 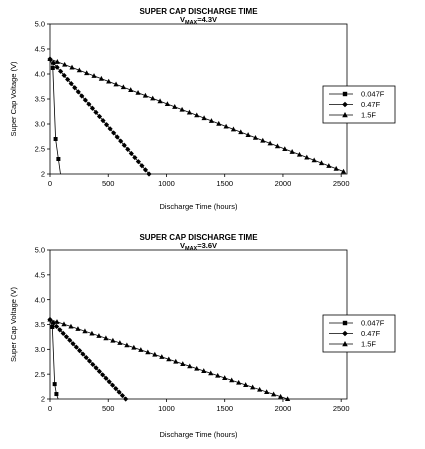 What do you see at coordinates (359, 333) in the screenshot?
I see `legend-box` at bounding box center [359, 333].